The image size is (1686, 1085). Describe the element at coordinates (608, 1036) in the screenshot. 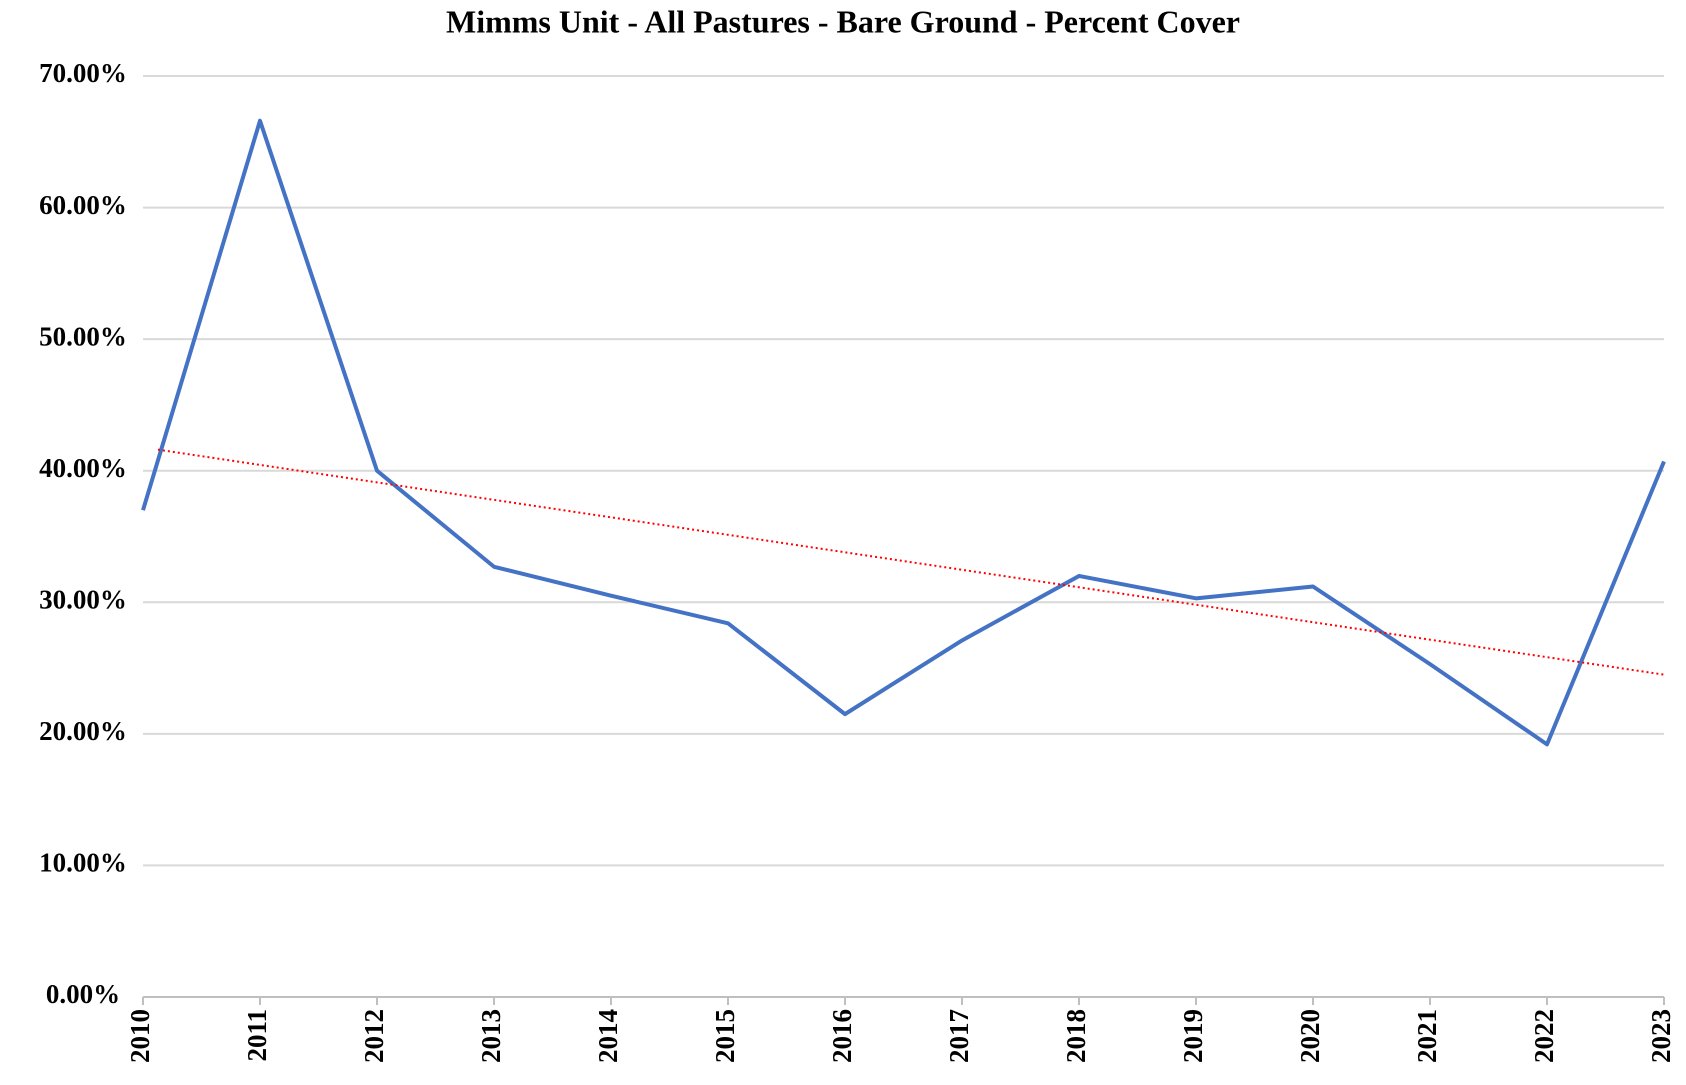

I see `x-tick-label: 2014` at that location.